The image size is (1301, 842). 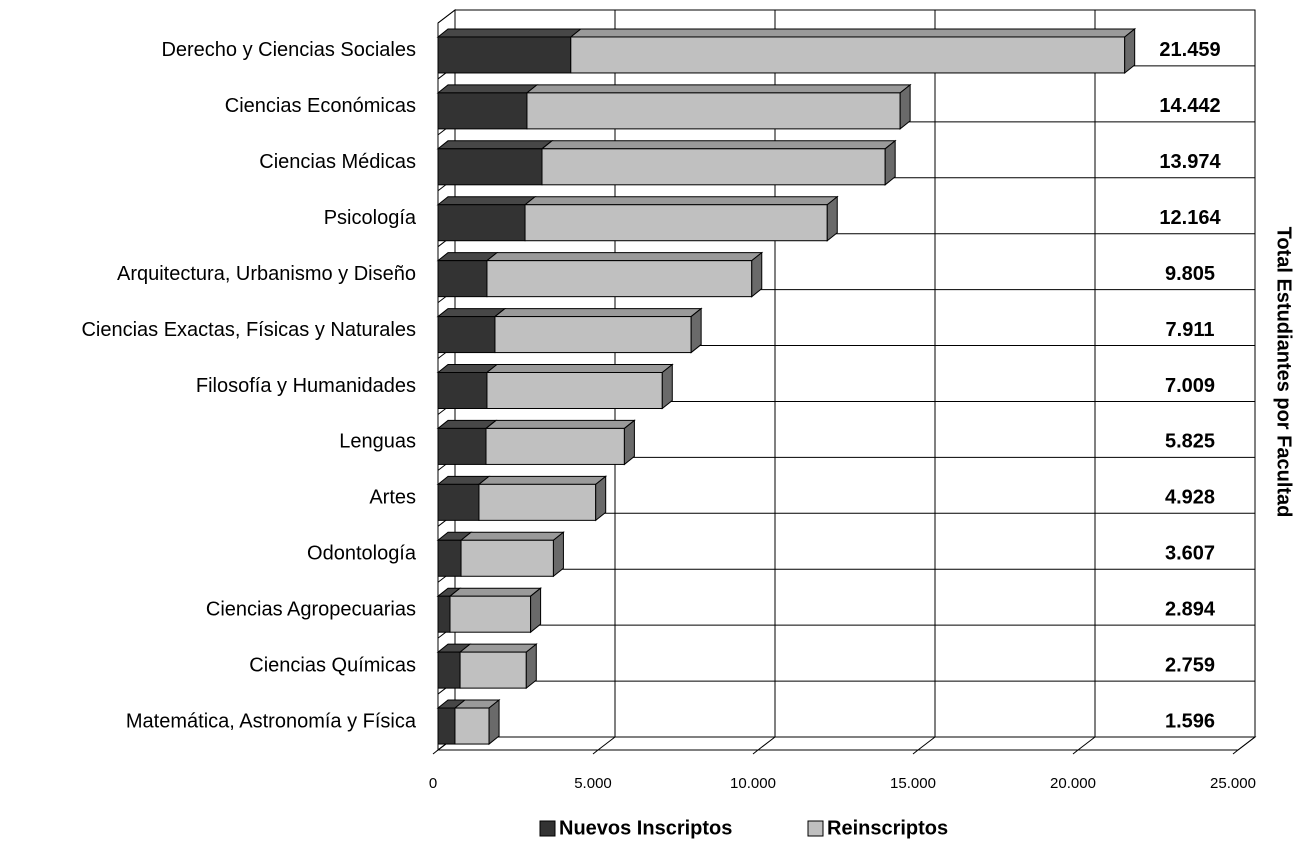 I want to click on total-label: 7.911, so click(x=1190, y=330).